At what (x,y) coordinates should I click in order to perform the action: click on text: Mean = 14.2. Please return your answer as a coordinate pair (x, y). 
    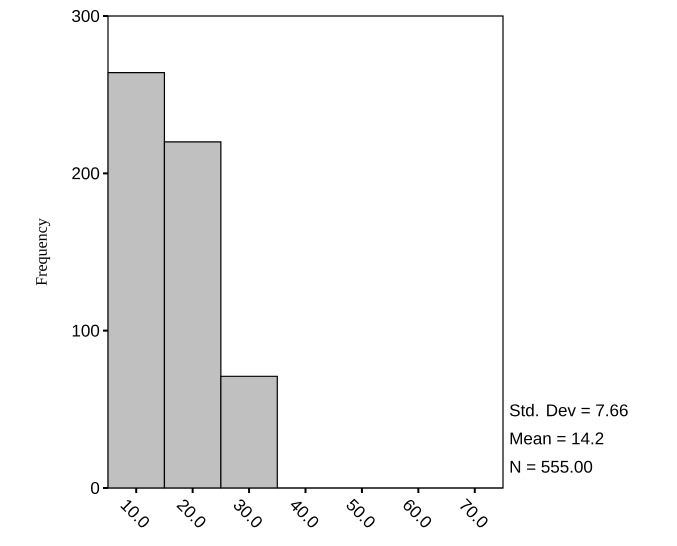
    Looking at the image, I should click on (557, 438).